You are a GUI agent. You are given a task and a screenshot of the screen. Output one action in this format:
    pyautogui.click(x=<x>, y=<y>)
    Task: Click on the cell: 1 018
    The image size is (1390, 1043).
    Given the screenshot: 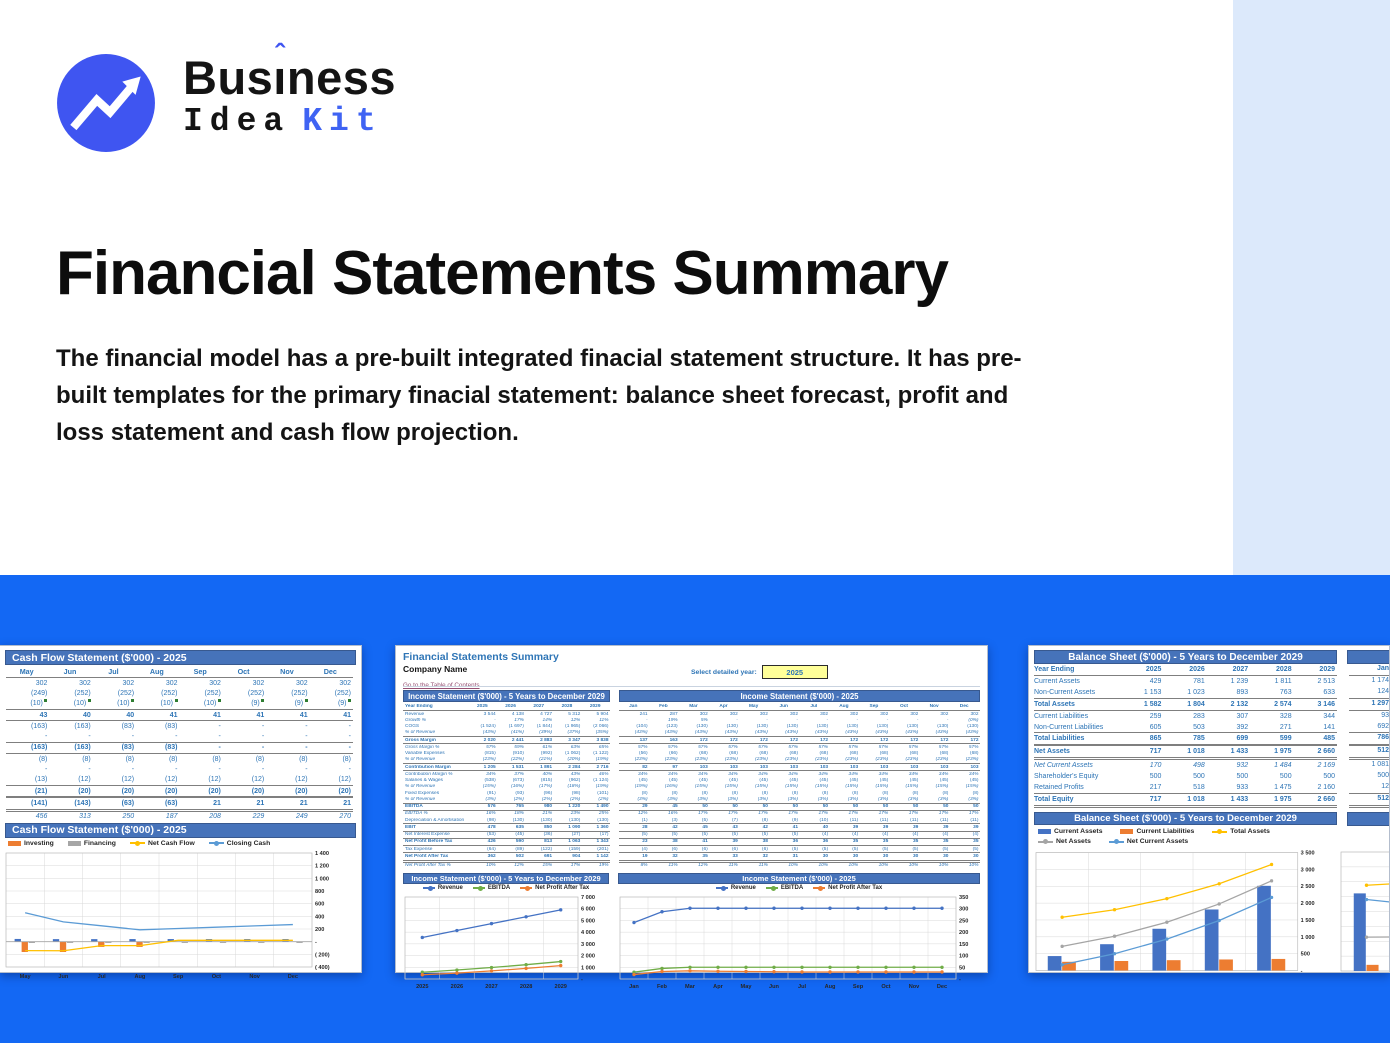 What is the action you would take?
    pyautogui.click(x=1196, y=752)
    